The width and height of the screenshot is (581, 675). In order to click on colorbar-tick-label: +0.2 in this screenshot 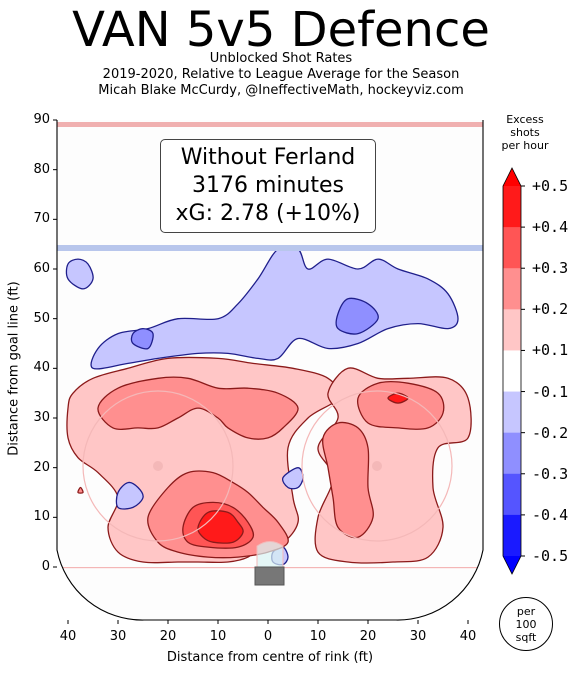, I will do `click(550, 309)`.